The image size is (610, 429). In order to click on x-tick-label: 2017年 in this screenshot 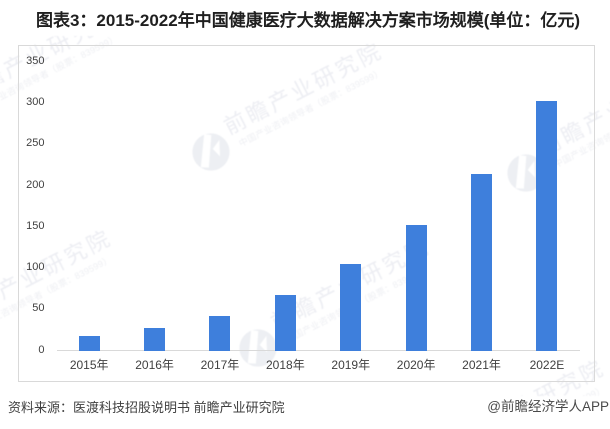, I will do `click(220, 364)`.